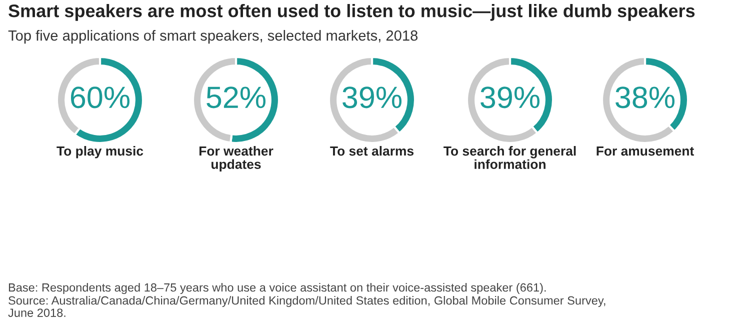  What do you see at coordinates (645, 151) in the screenshot?
I see `text: For amusement` at bounding box center [645, 151].